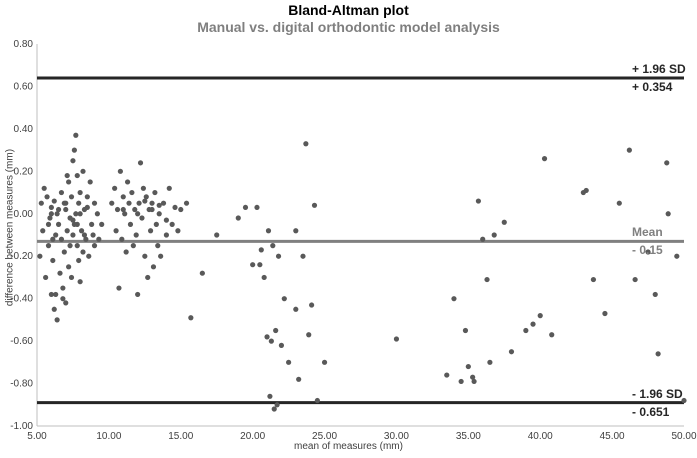 Image resolution: width=697 pixels, height=458 pixels. What do you see at coordinates (647, 250) in the screenshot?
I see `reference-line-value: - 0.15` at bounding box center [647, 250].